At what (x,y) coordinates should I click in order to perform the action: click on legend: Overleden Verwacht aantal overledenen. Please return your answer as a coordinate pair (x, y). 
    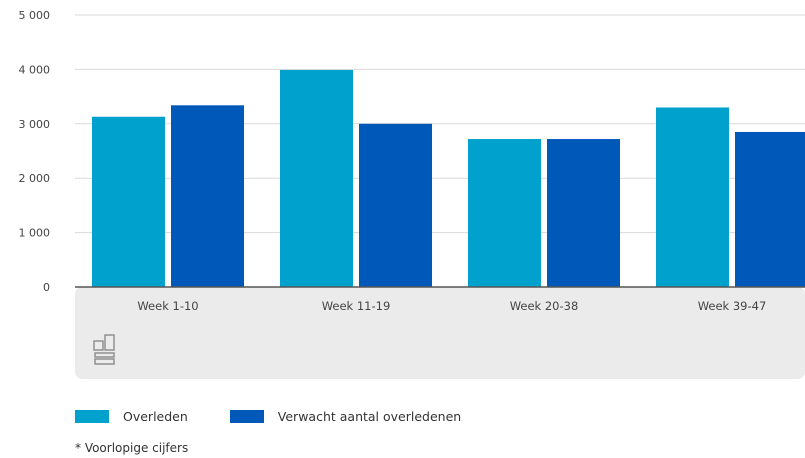
    Looking at the image, I should click on (289, 416).